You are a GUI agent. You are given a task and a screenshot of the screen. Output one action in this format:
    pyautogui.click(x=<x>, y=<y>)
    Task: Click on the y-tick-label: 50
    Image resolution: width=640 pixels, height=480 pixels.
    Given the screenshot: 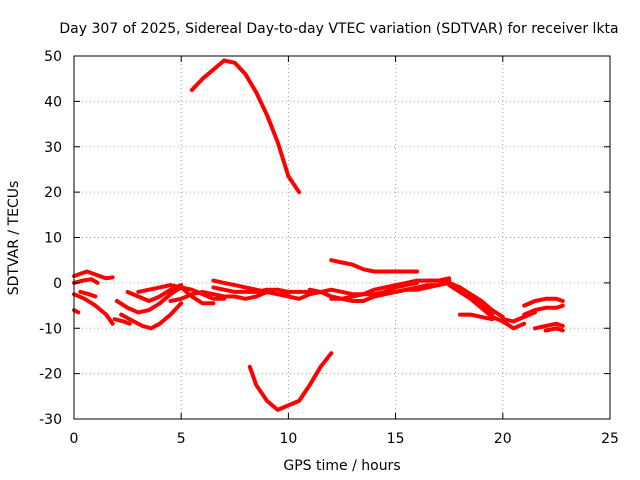 What is the action you would take?
    pyautogui.click(x=53, y=57)
    